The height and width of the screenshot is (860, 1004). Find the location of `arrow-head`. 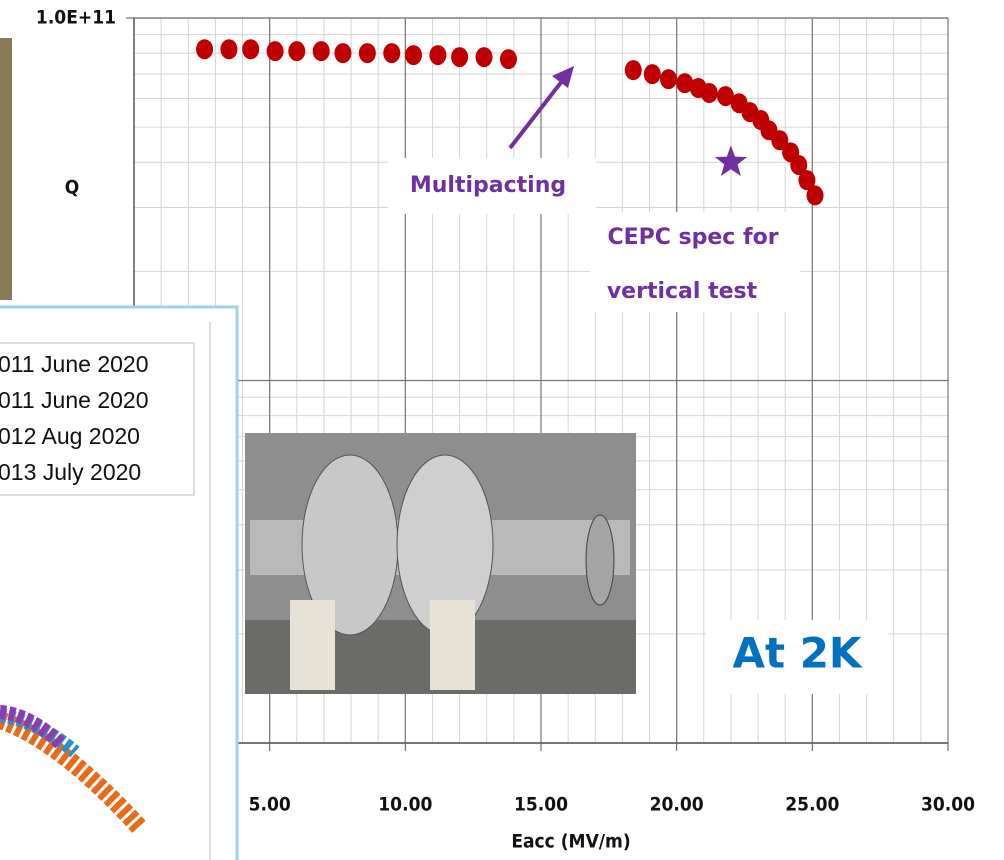

arrow-head is located at coordinates (563, 77).